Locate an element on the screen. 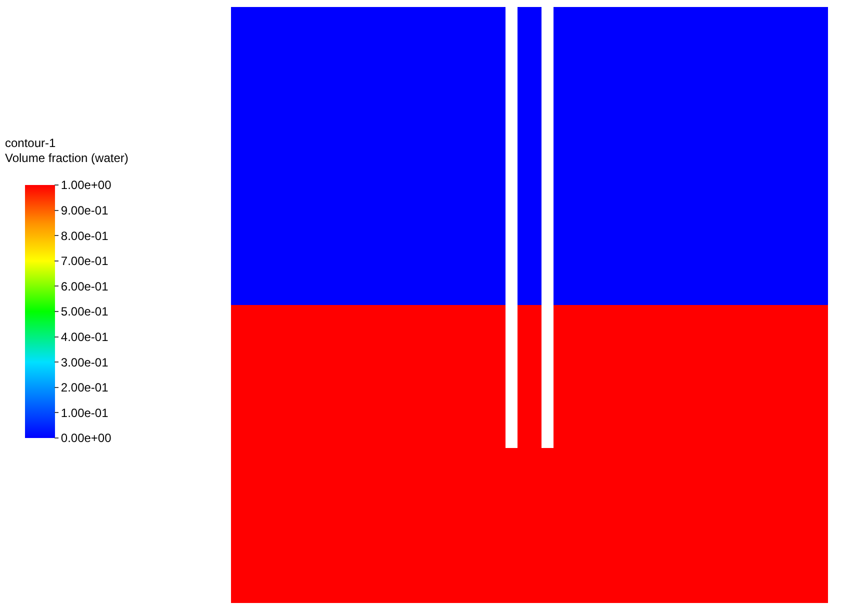 This screenshot has height=614, width=841. color-bar-label: 0.00e+00 is located at coordinates (86, 438).